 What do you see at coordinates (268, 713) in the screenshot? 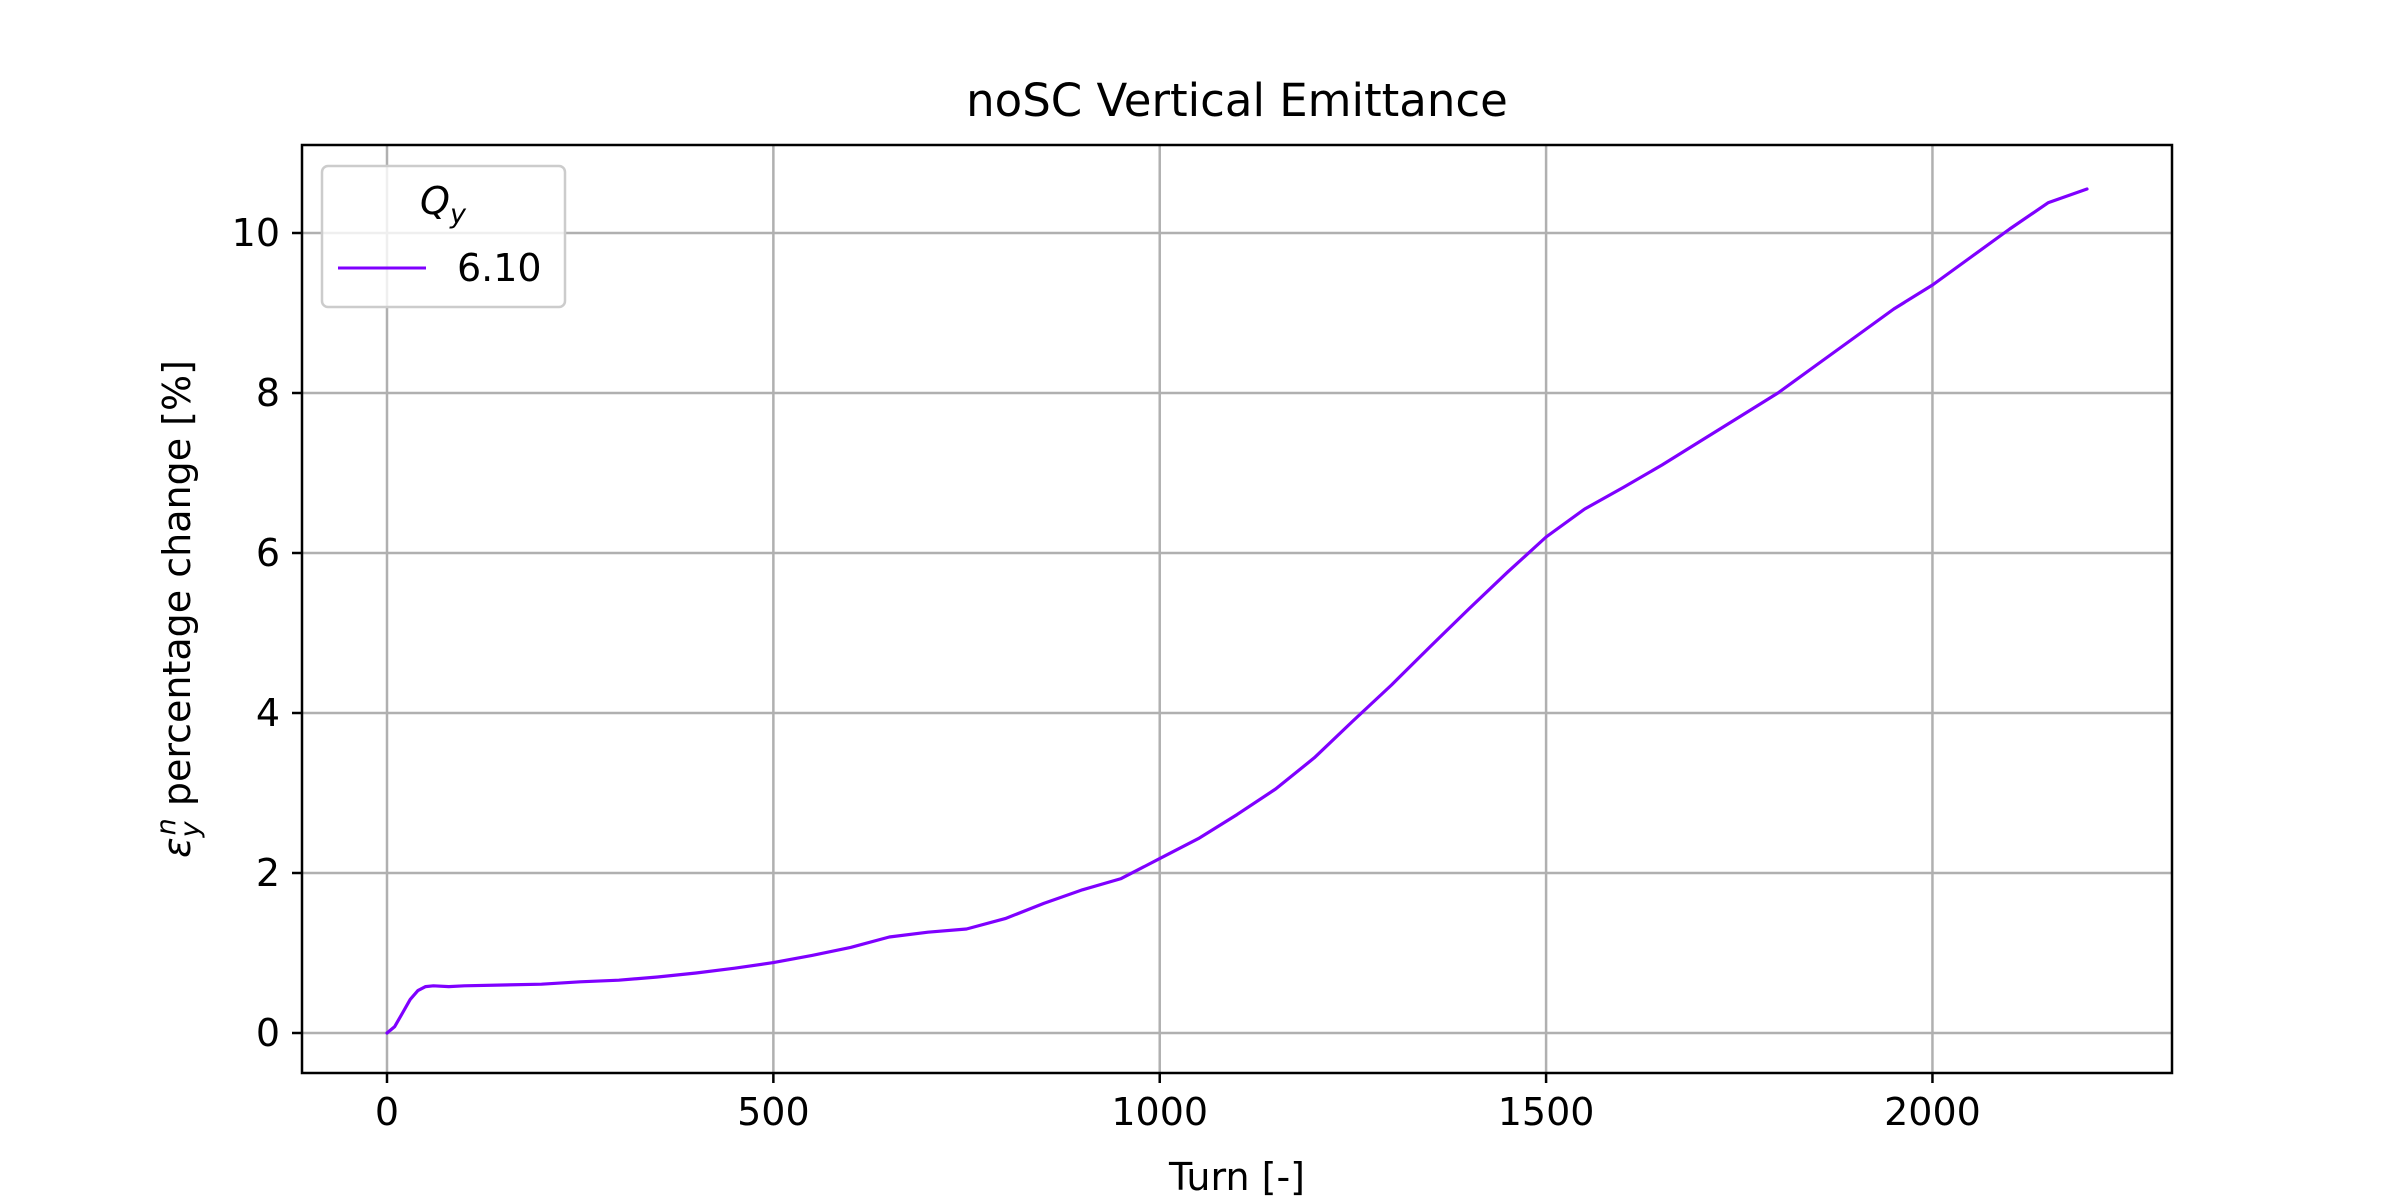
I see `y-tick-label: 4` at bounding box center [268, 713].